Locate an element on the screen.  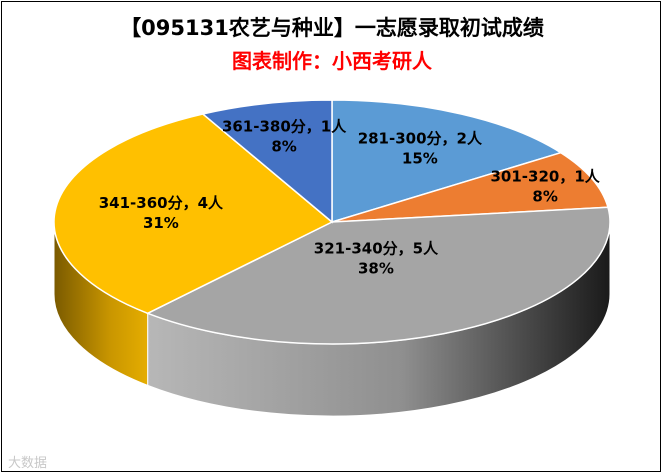
slice-label-2: 301-320，1人 8% is located at coordinates (546, 187).